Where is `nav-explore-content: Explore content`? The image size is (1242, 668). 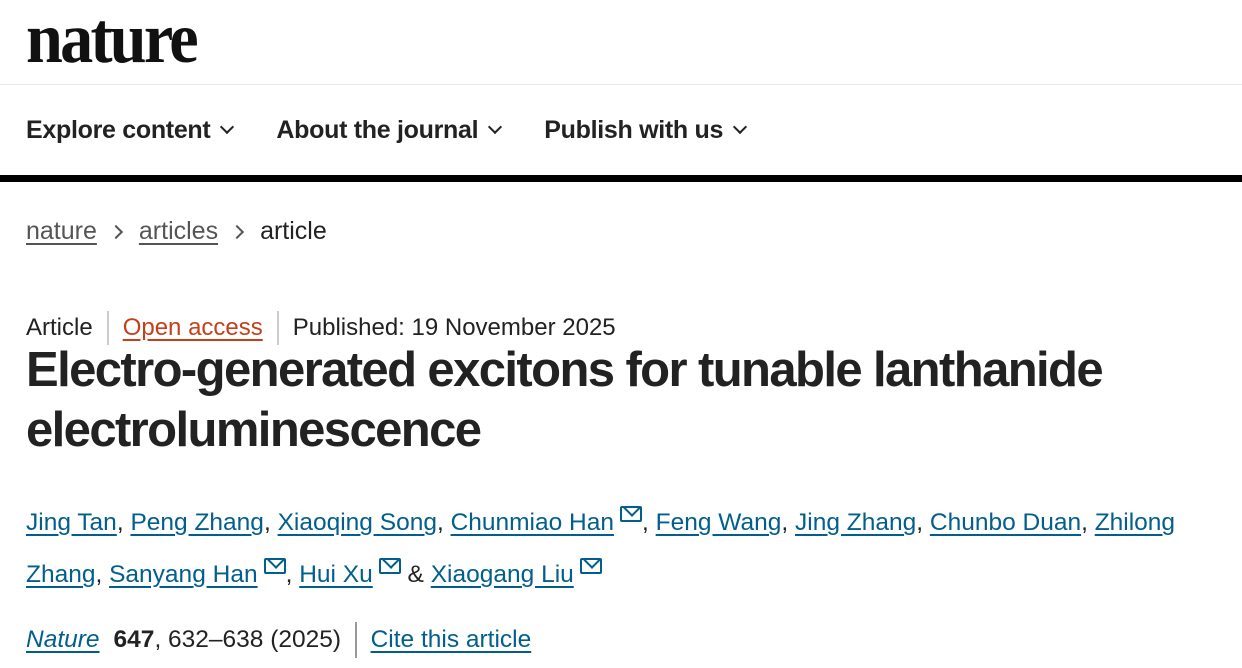 nav-explore-content: Explore content is located at coordinates (130, 130).